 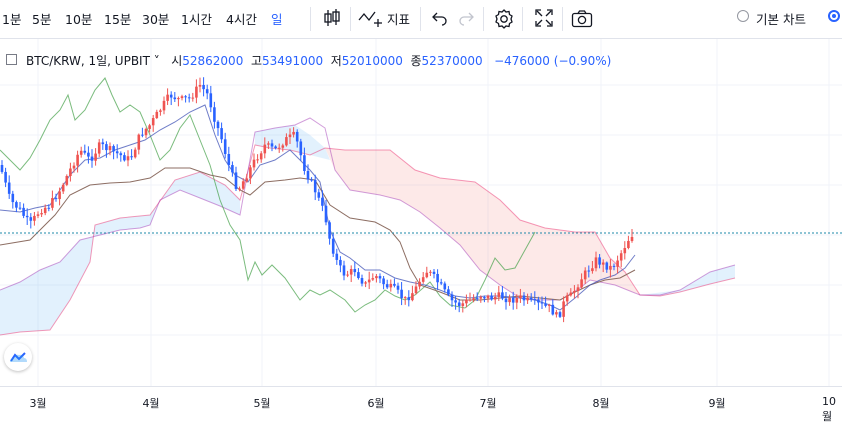 I want to click on close-label: 종, so click(x=416, y=61).